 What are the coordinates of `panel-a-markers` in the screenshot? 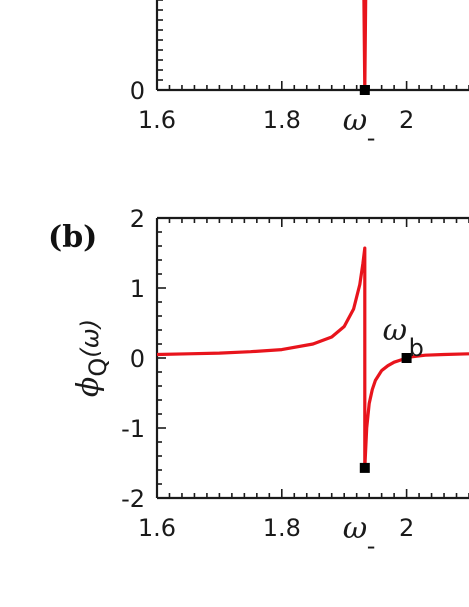 It's located at (364, 90).